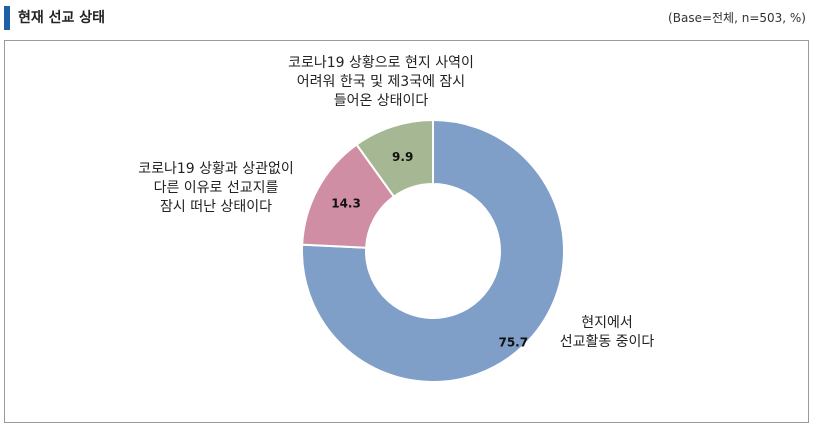 The width and height of the screenshot is (816, 429). What do you see at coordinates (513, 343) in the screenshot?
I see `value-label-in-field: 75.7` at bounding box center [513, 343].